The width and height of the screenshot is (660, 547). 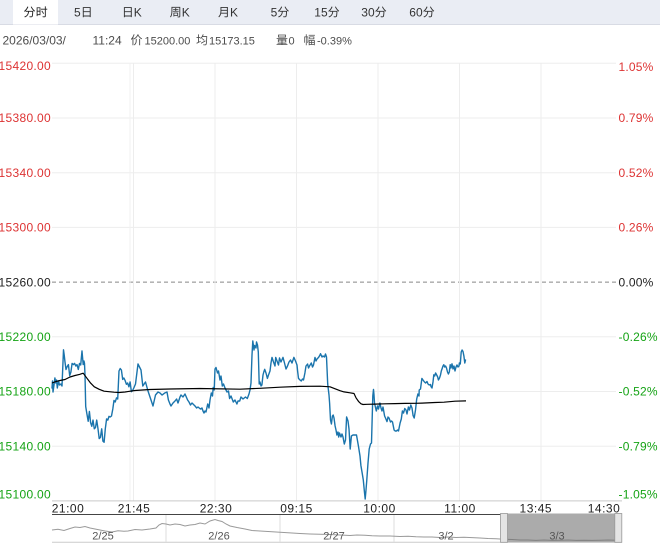 What do you see at coordinates (604, 508) in the screenshot?
I see `svg-text: 14:30` at bounding box center [604, 508].